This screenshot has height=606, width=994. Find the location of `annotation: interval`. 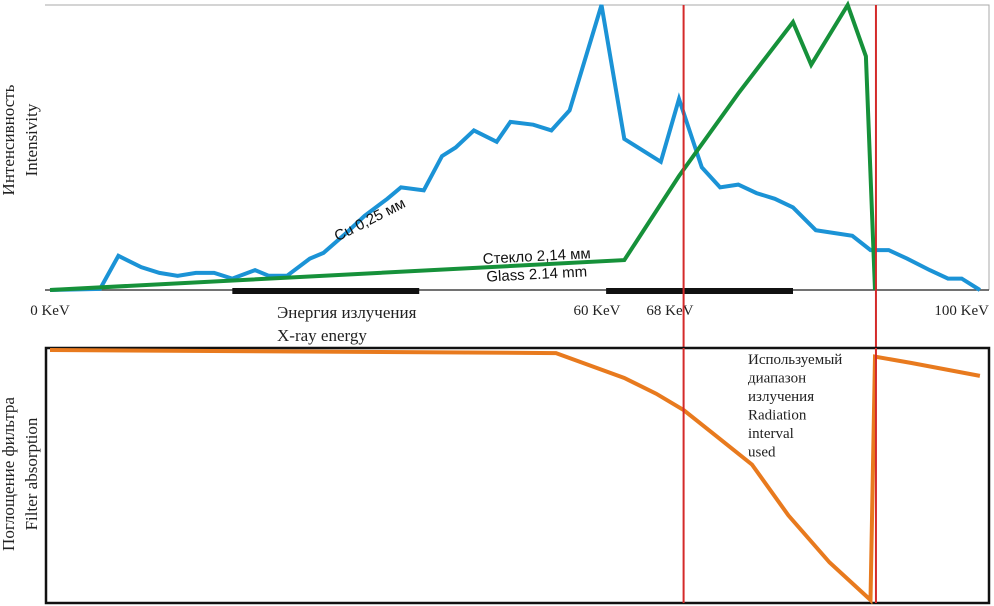

annotation: interval is located at coordinates (771, 434).